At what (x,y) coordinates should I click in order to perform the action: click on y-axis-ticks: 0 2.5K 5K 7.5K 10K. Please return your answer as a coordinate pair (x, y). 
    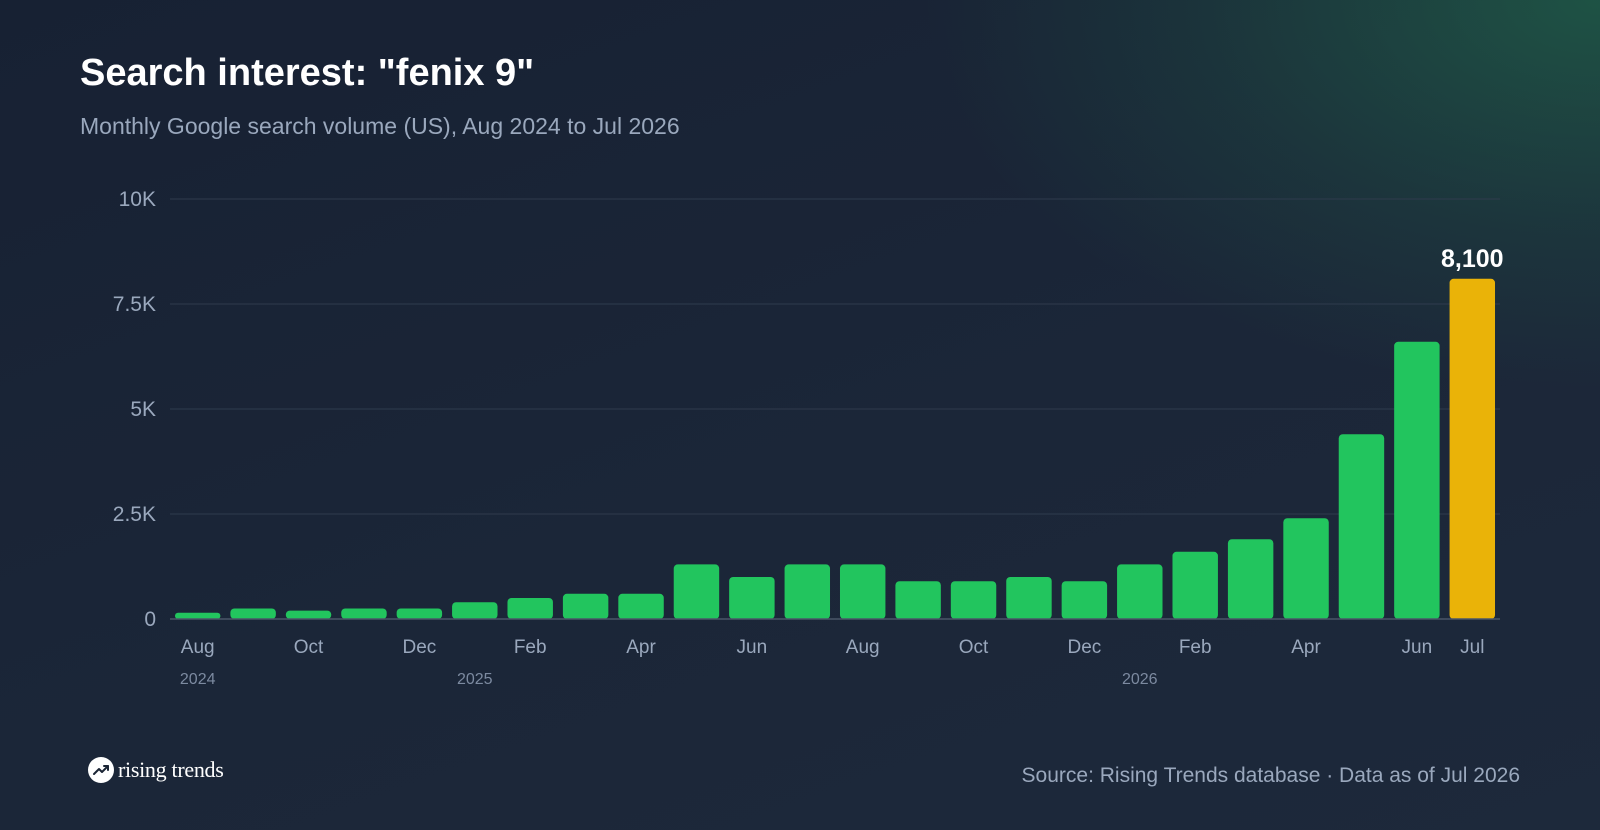
    Looking at the image, I should click on (134, 409).